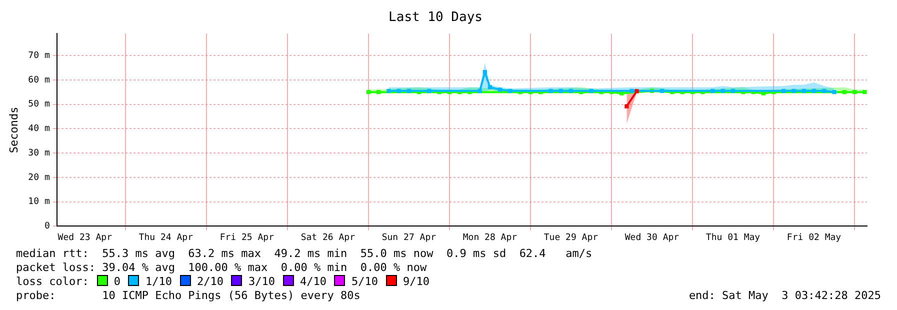  I want to click on legend-label: 1/10, so click(158, 281).